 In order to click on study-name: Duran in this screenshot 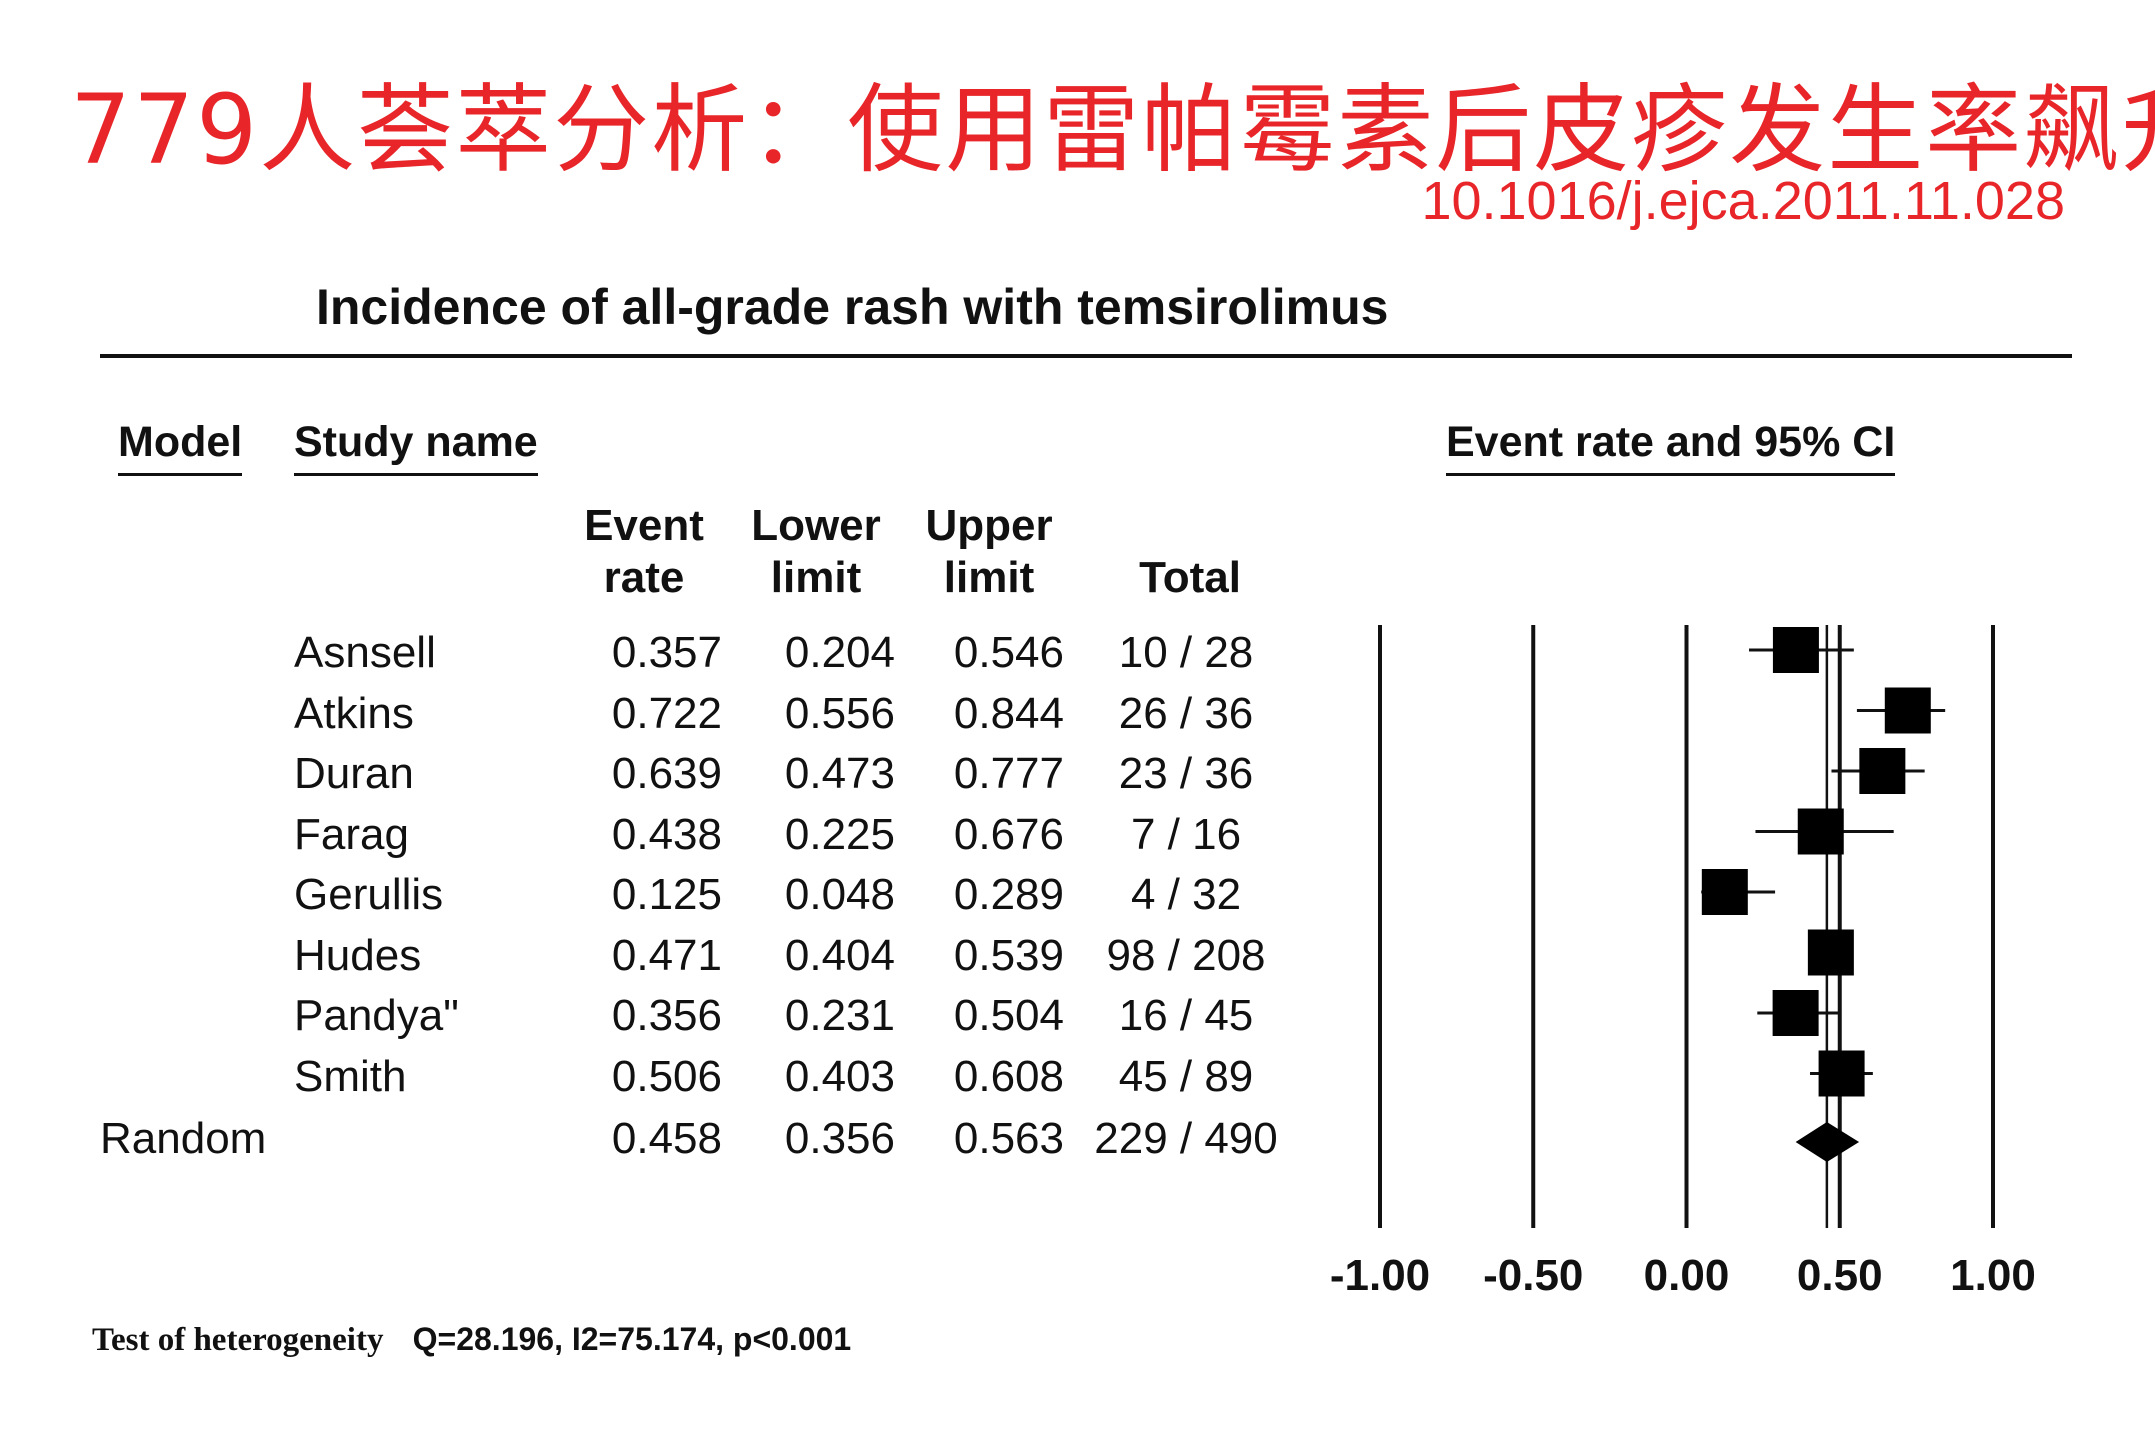, I will do `click(354, 773)`.